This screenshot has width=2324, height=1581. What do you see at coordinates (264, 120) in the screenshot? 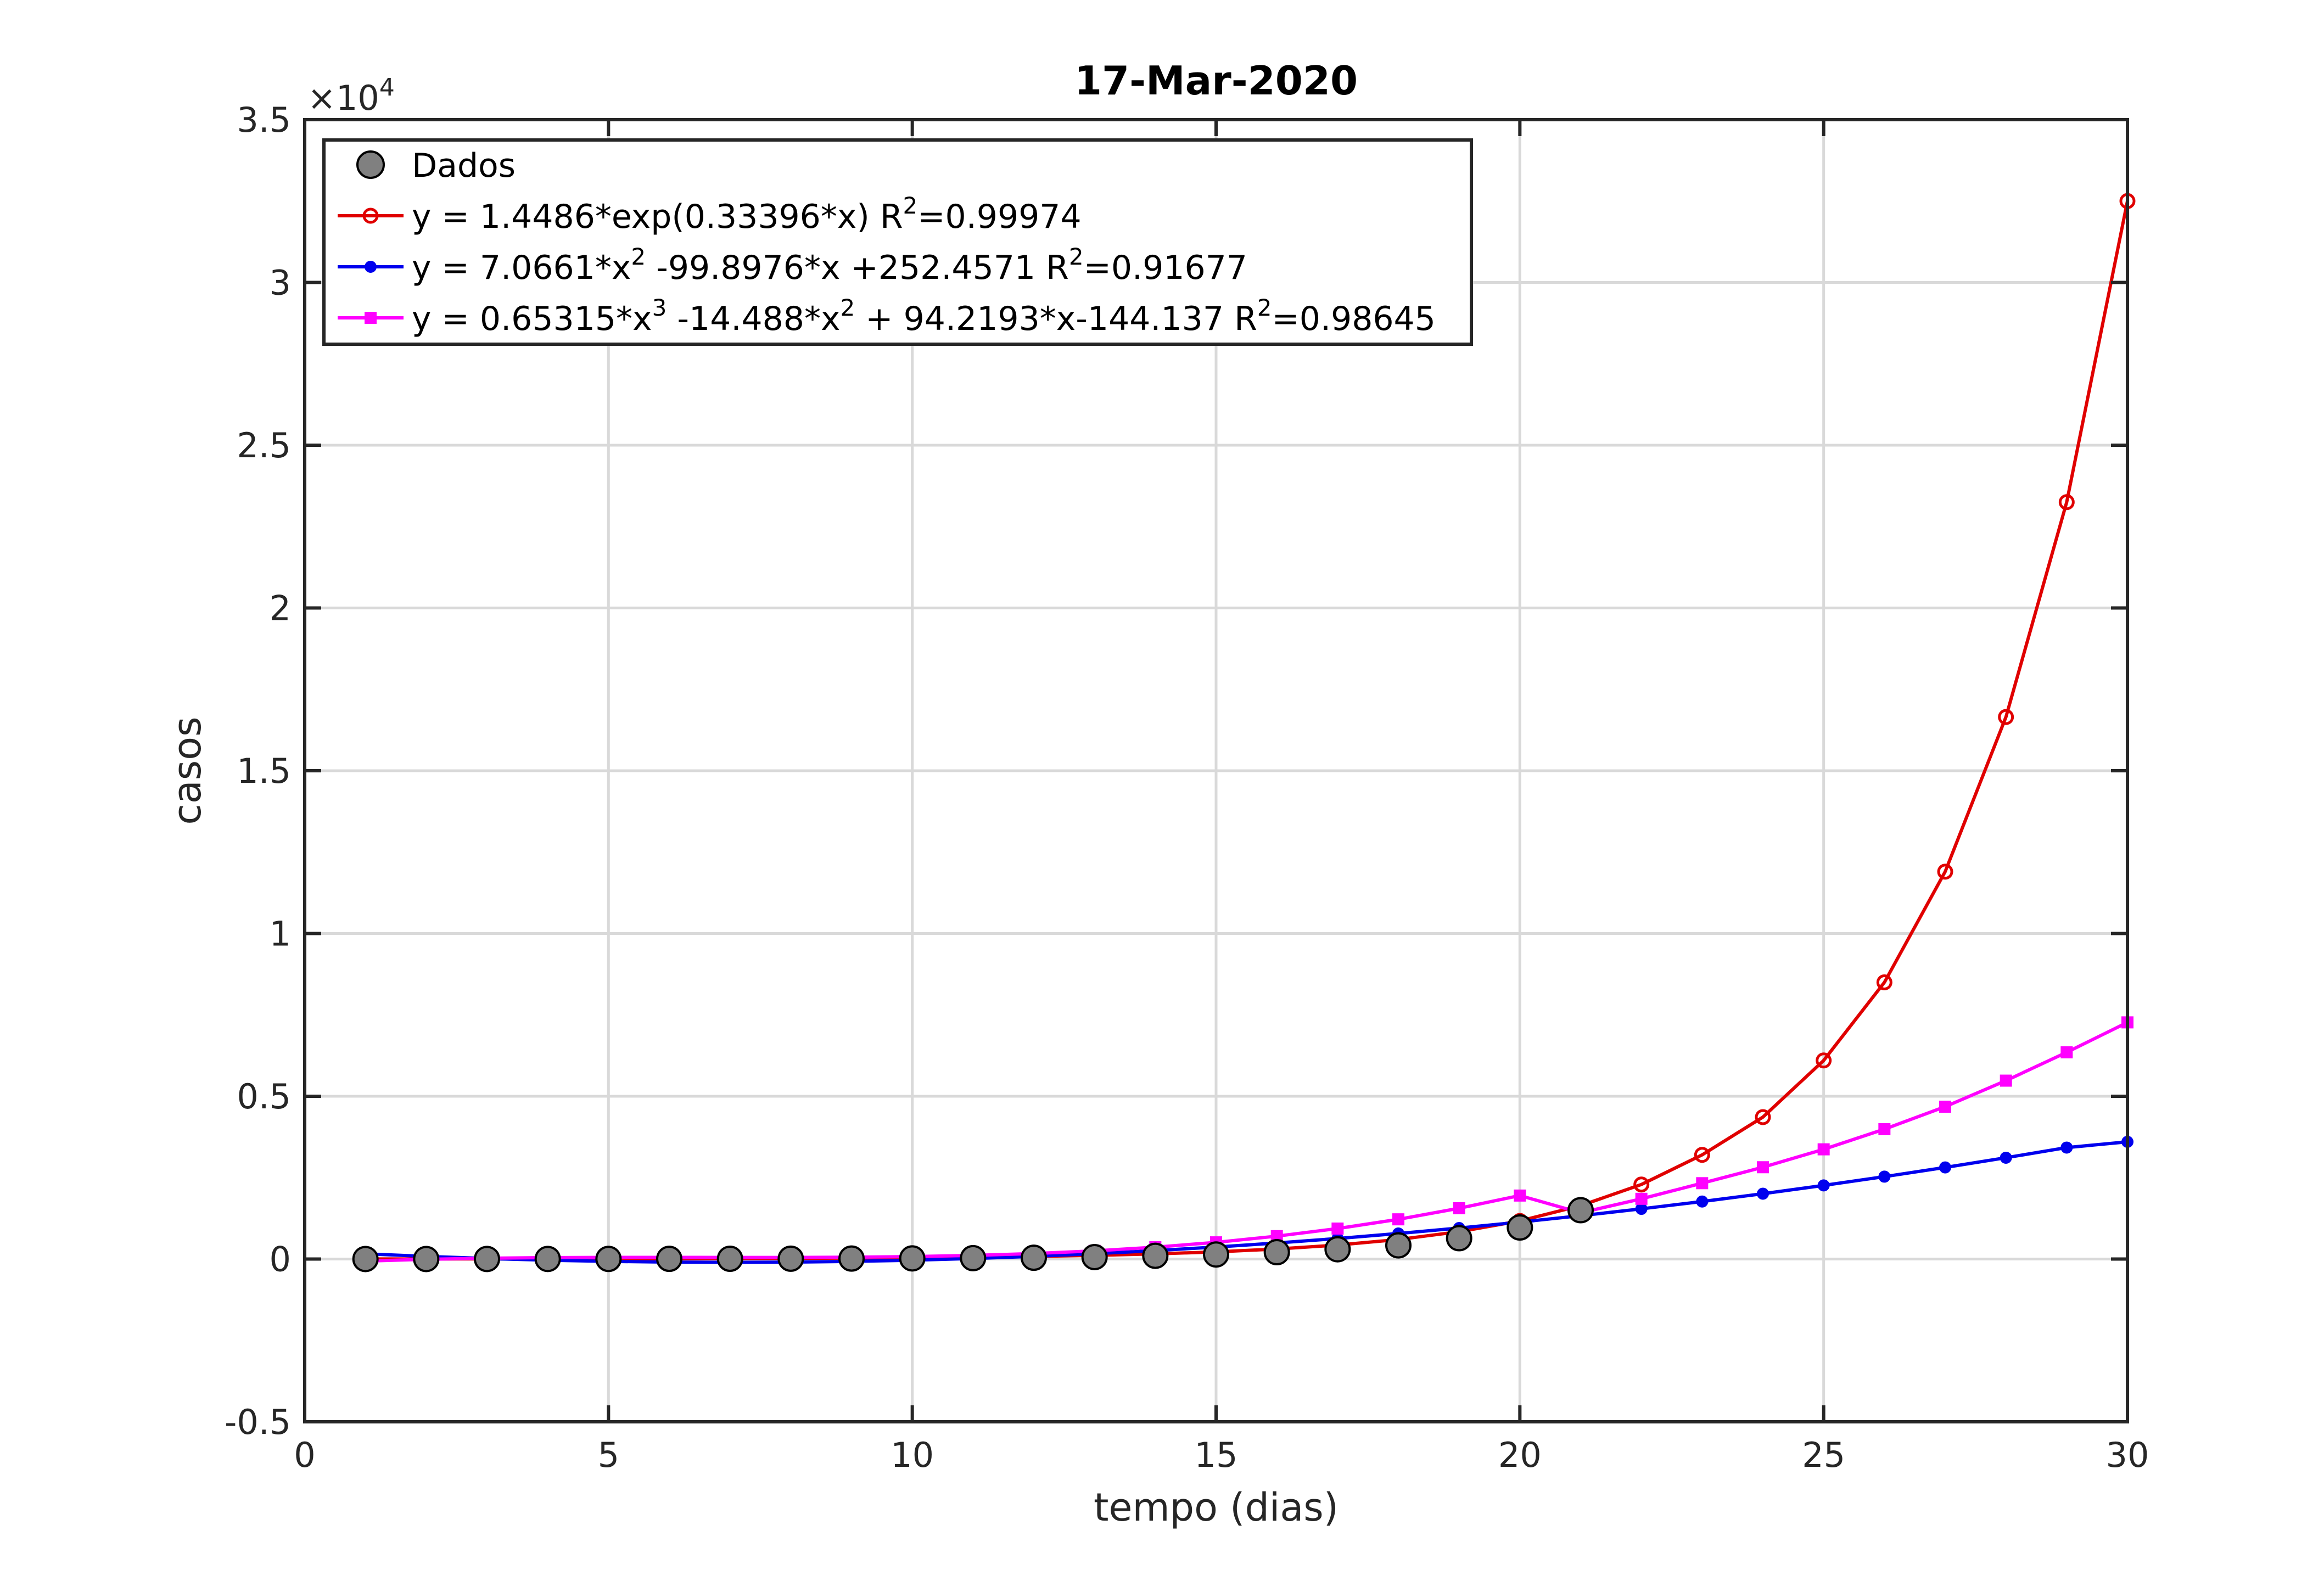
I see `y-tick-label: 3.5` at bounding box center [264, 120].